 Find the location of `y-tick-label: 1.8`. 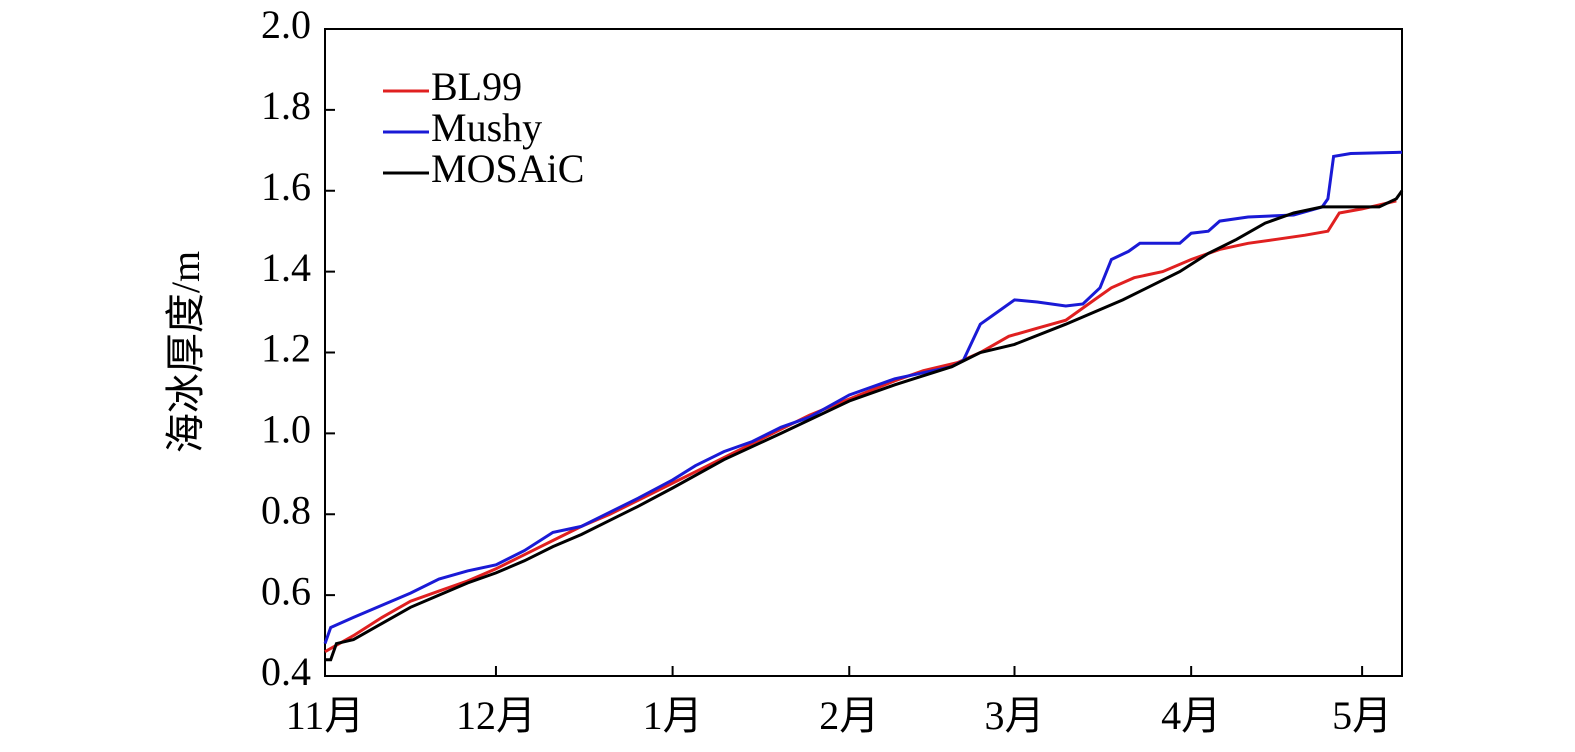

y-tick-label: 1.8 is located at coordinates (286, 105).